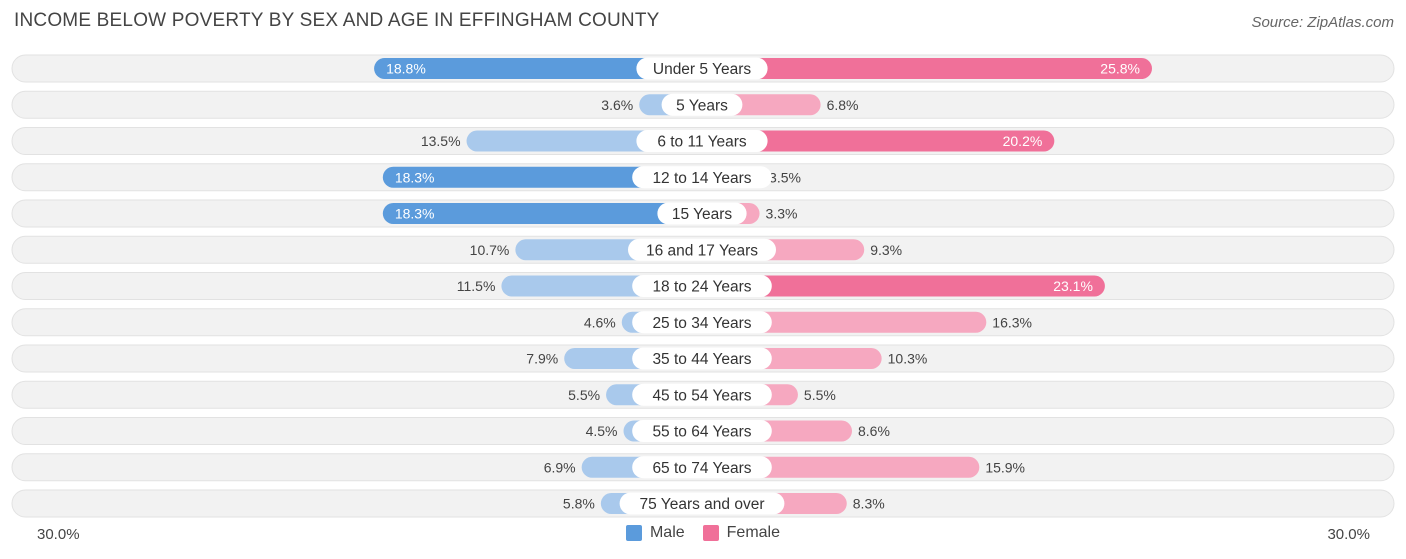 The width and height of the screenshot is (1406, 559). What do you see at coordinates (1005, 467) in the screenshot?
I see `female-value-label: 15.9%` at bounding box center [1005, 467].